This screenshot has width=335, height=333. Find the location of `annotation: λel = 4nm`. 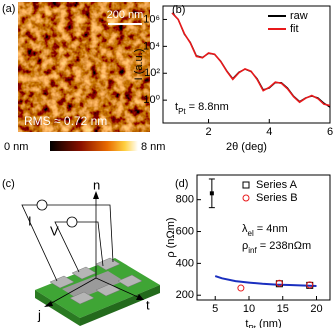

annotation: λel = 4nm is located at coordinates (265, 230).